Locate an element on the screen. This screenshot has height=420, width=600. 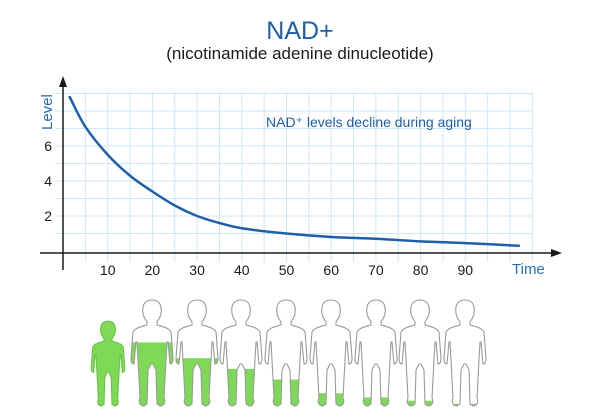
y-tick-label: 4 is located at coordinates (48, 181).